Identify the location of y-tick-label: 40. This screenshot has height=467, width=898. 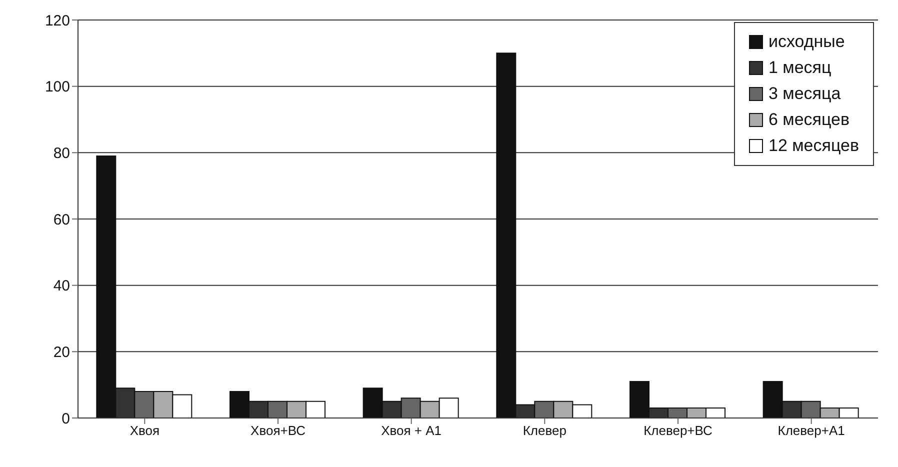
(61, 286).